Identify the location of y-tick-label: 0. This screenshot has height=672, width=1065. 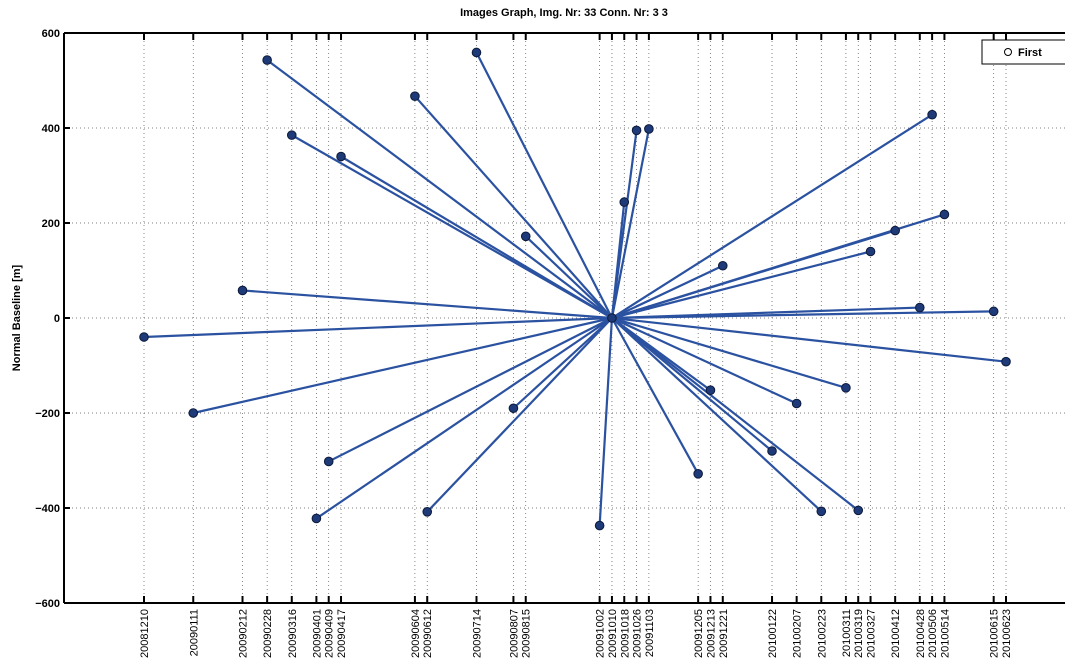
(57, 319).